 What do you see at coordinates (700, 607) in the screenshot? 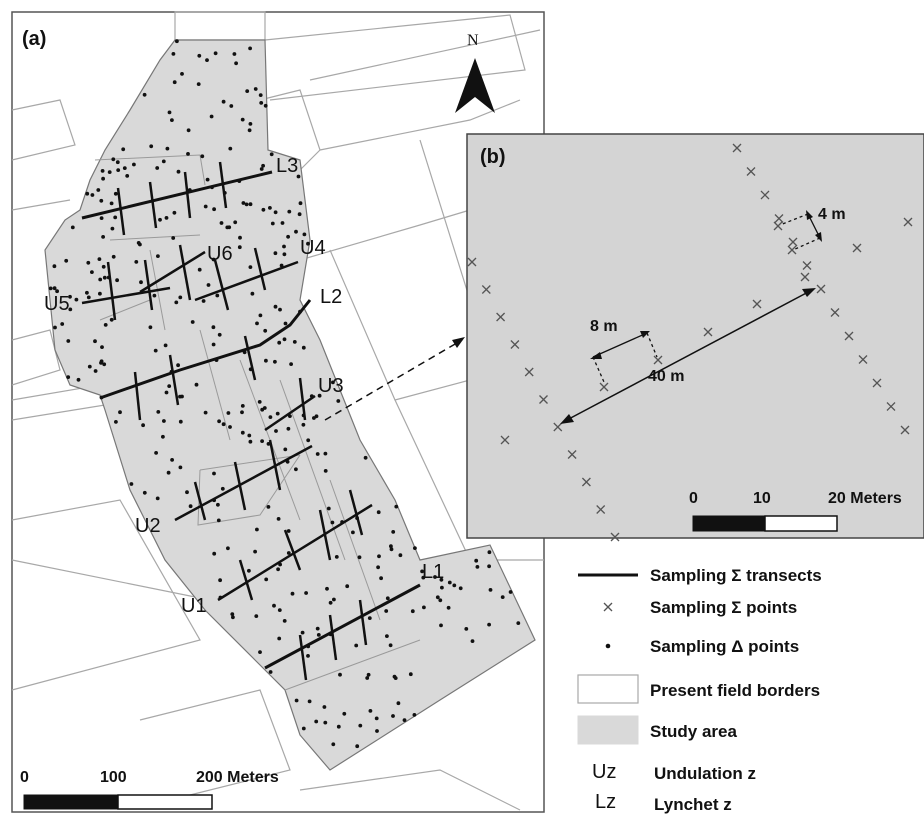
I see `legend-item-sigma-points: Sampling Σ points` at bounding box center [700, 607].